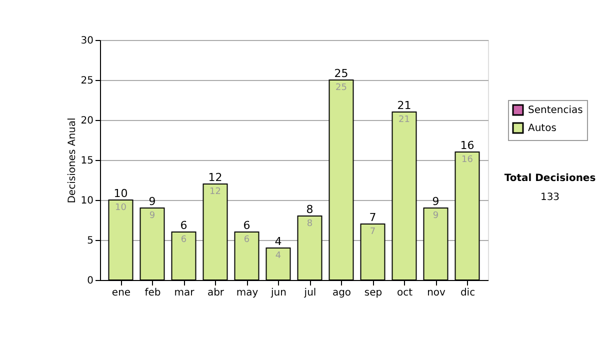 This screenshot has height=340, width=600. What do you see at coordinates (121, 193) in the screenshot?
I see `total-label: 10` at bounding box center [121, 193].